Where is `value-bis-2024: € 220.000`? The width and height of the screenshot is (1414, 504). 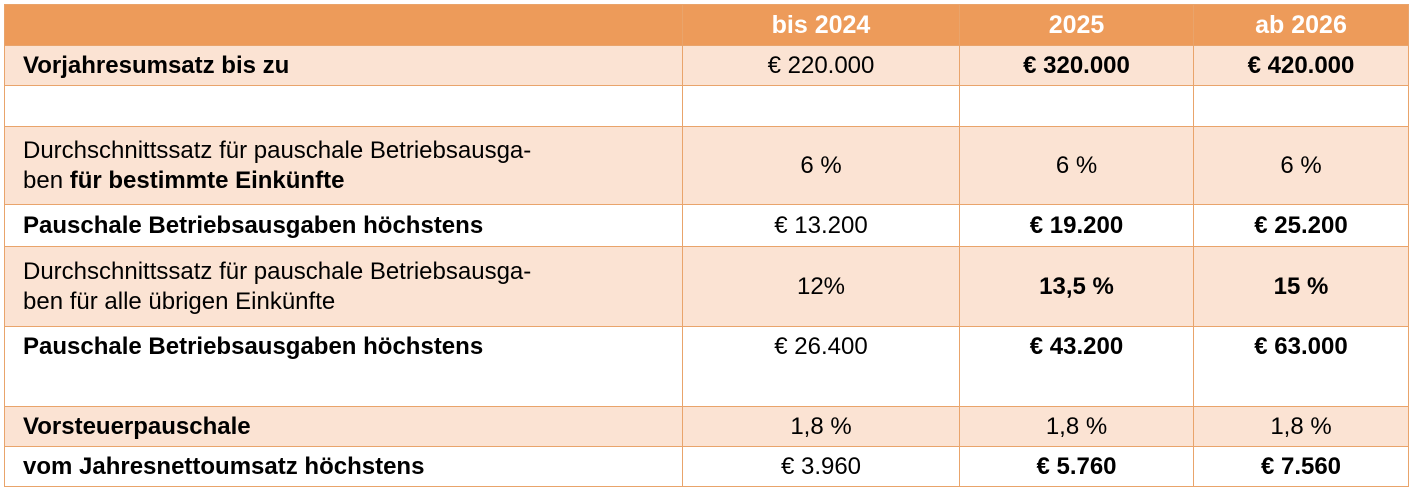 value-bis-2024: € 220.000 is located at coordinates (821, 65).